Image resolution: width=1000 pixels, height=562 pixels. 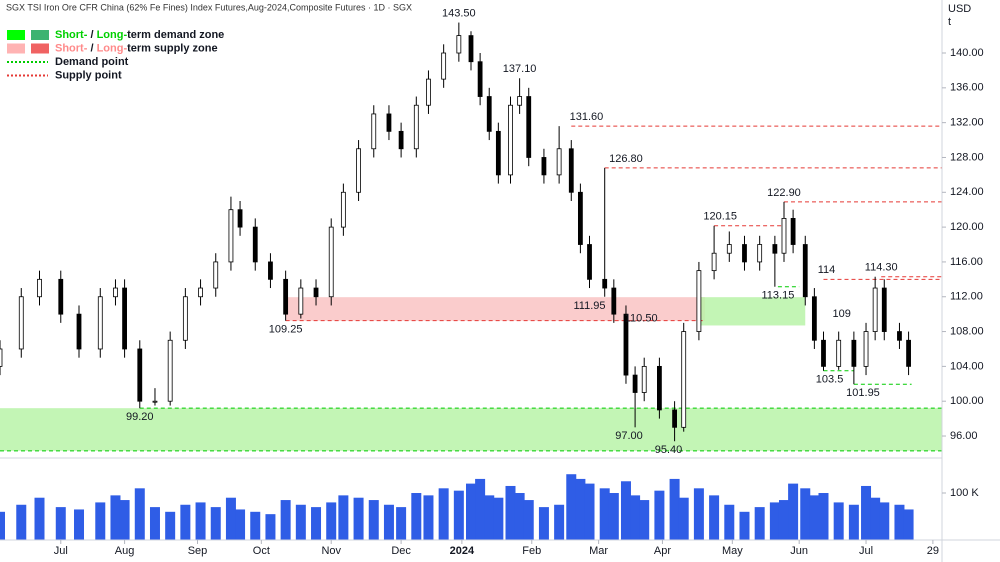 What do you see at coordinates (966, 262) in the screenshot?
I see `y-tick-label: 116.00` at bounding box center [966, 262].